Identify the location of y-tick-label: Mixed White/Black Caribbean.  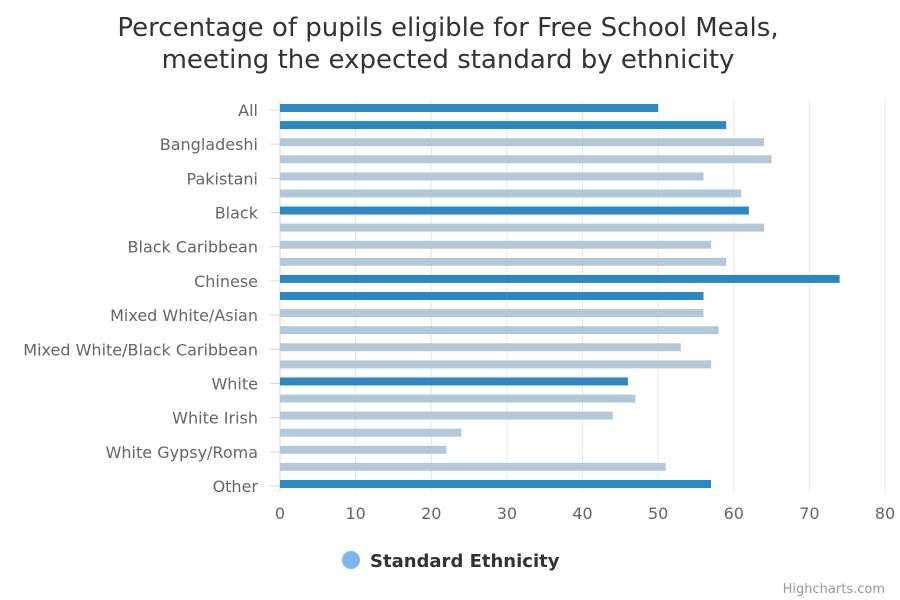
(140, 349).